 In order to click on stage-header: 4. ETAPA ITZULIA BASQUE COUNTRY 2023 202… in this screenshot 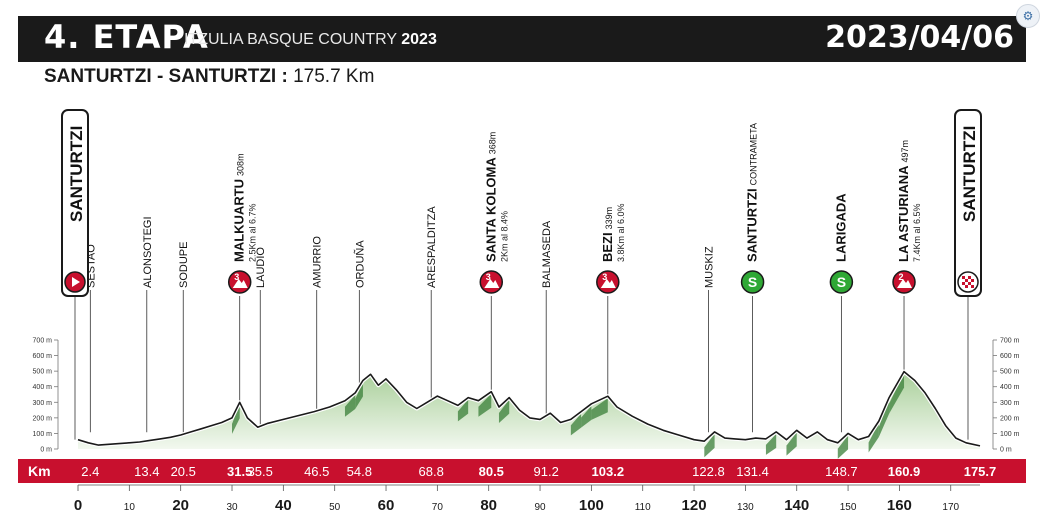, I will do `click(522, 39)`.